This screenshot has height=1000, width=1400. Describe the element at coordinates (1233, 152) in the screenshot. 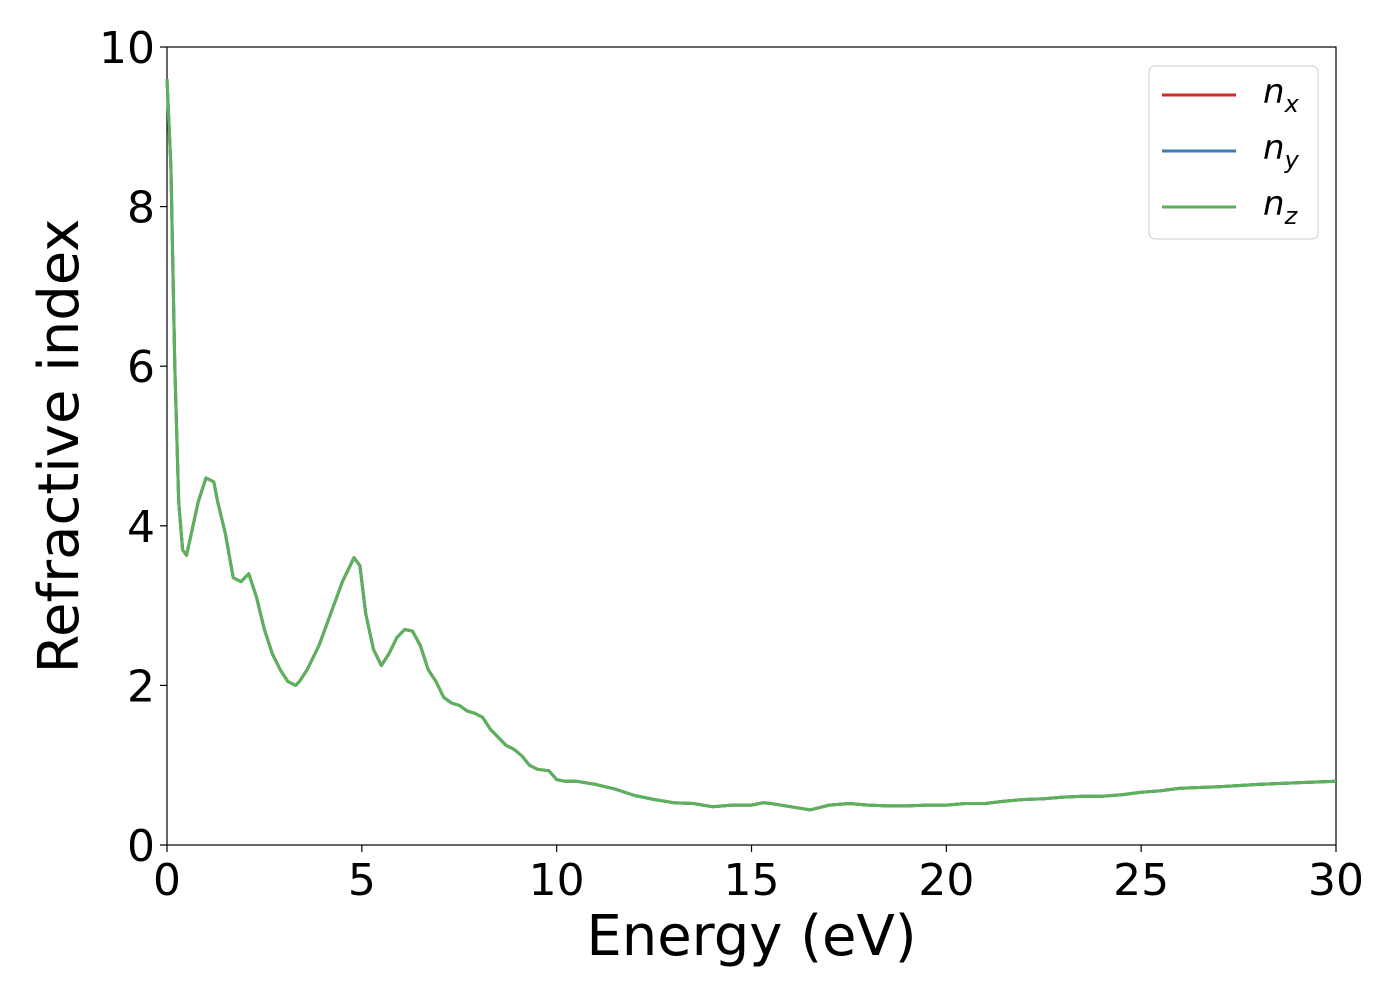

I see `legend: nx ny nz` at that location.